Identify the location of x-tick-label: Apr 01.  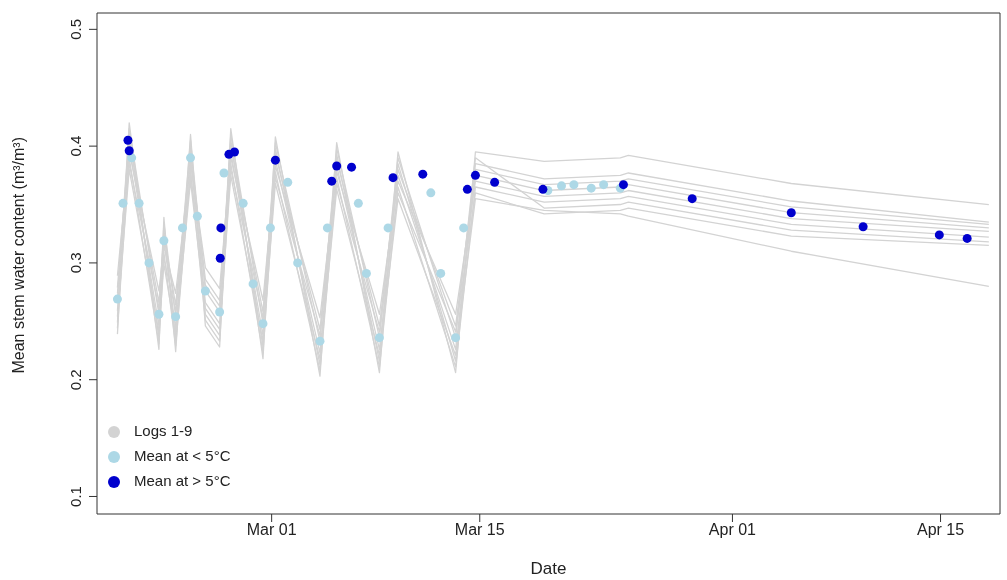
(732, 530).